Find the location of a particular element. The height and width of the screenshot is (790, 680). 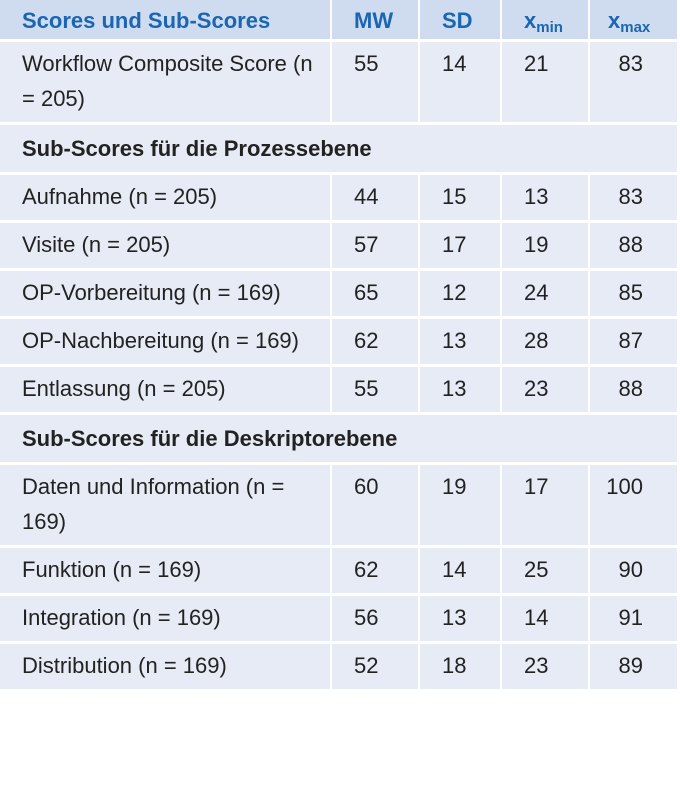

row-label: Funktion (n = 169) is located at coordinates (165, 572).